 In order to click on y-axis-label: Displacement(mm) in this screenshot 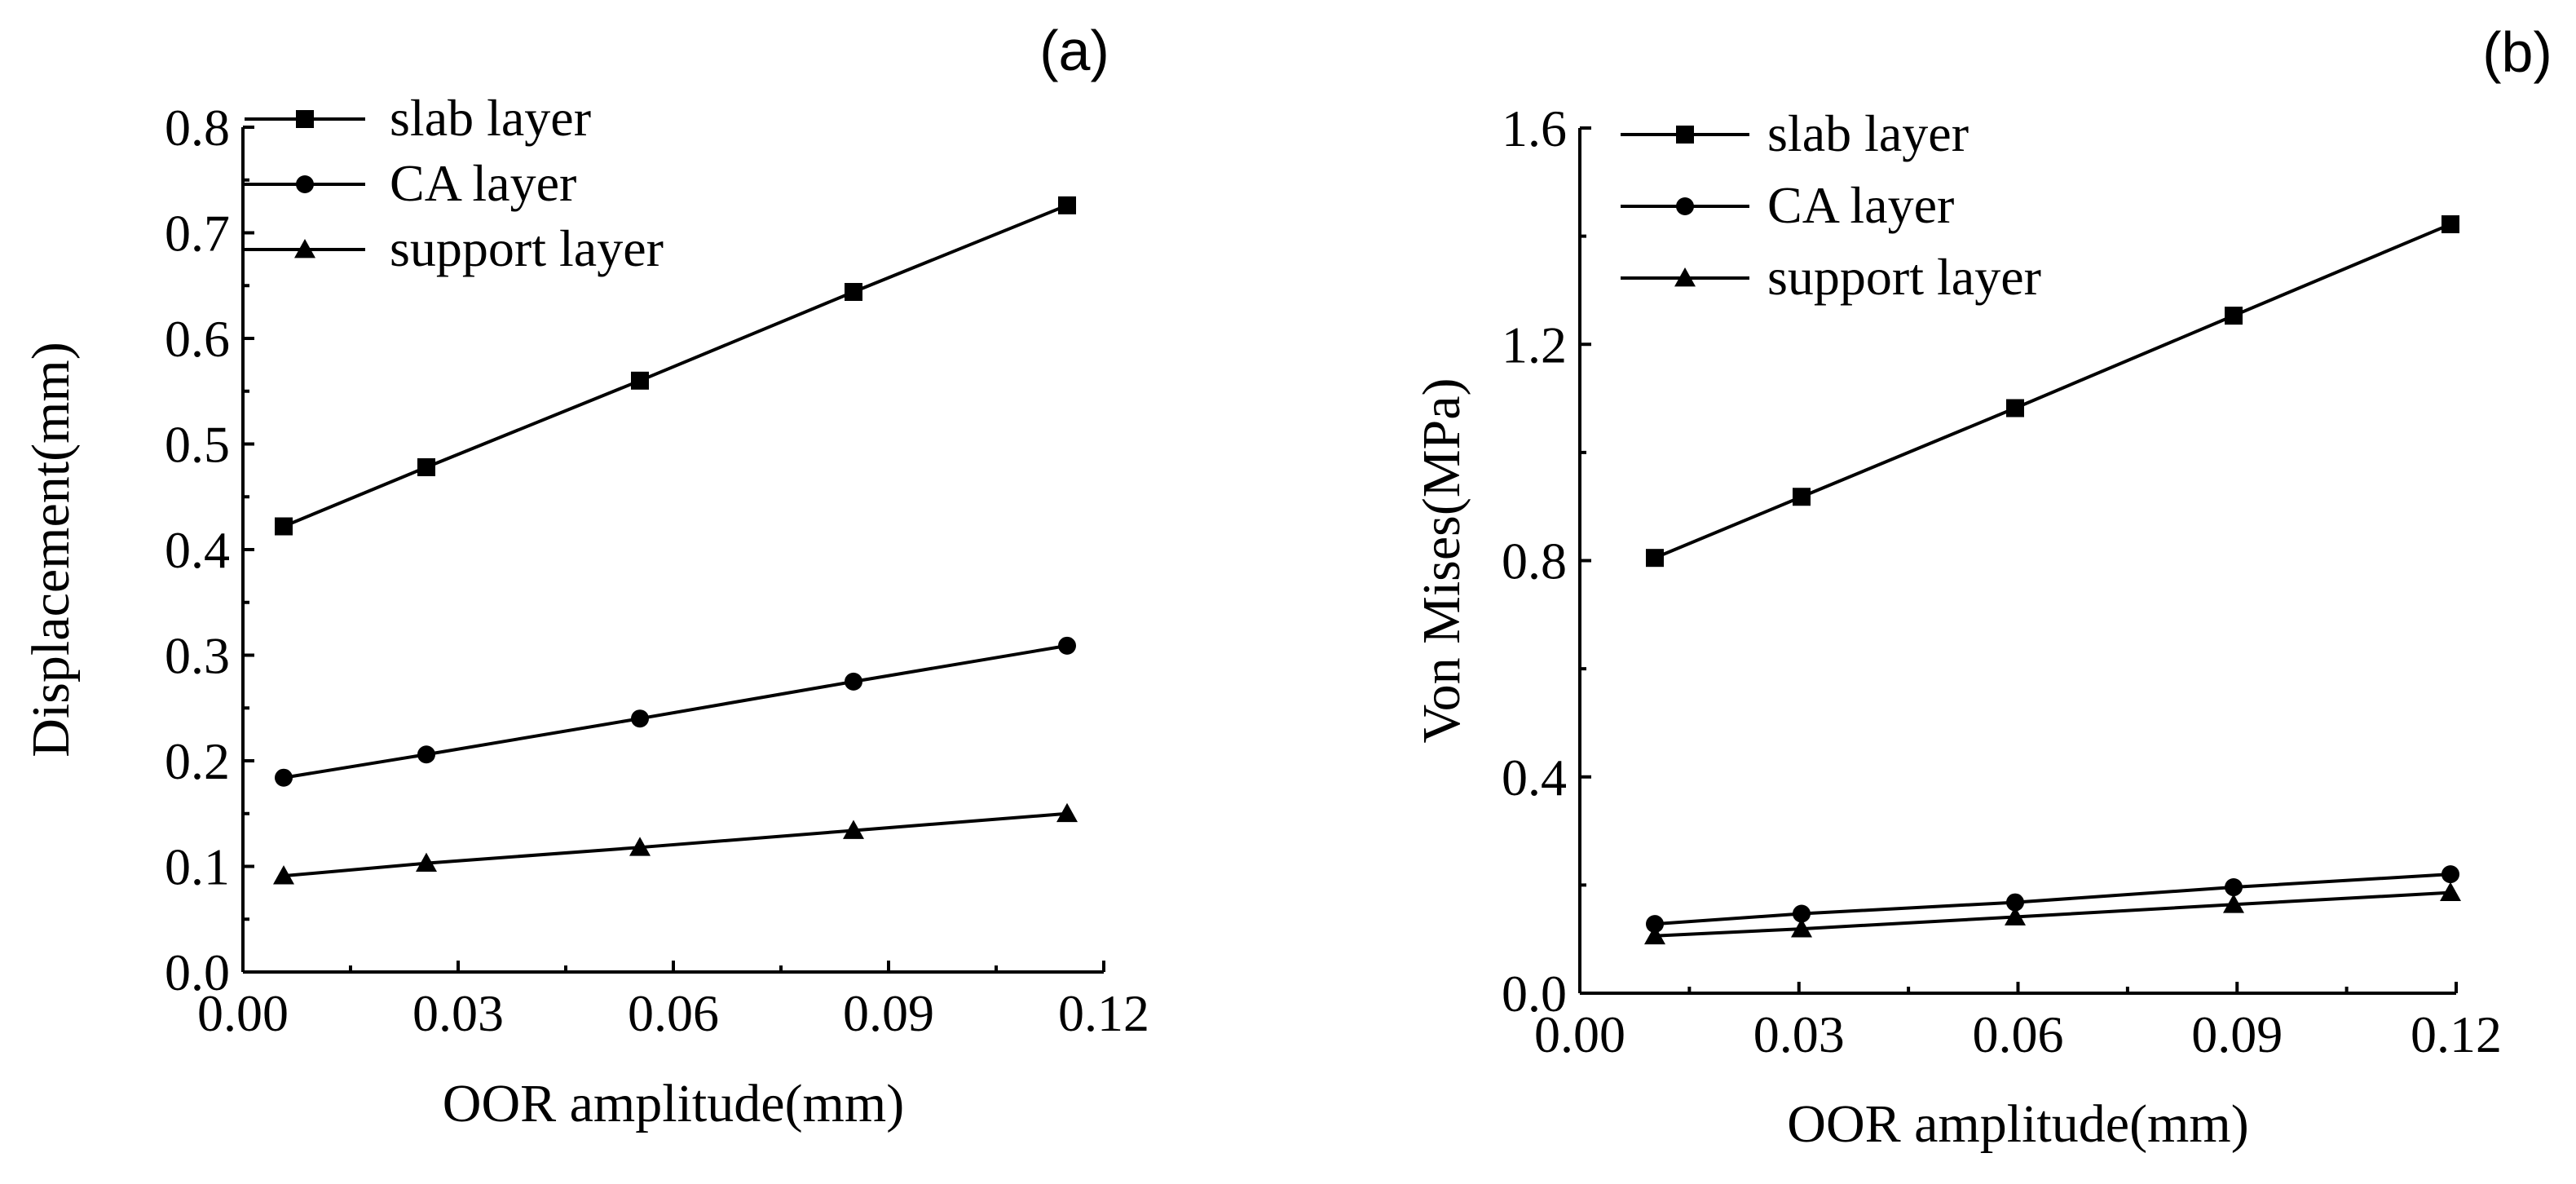, I will do `click(51, 550)`.